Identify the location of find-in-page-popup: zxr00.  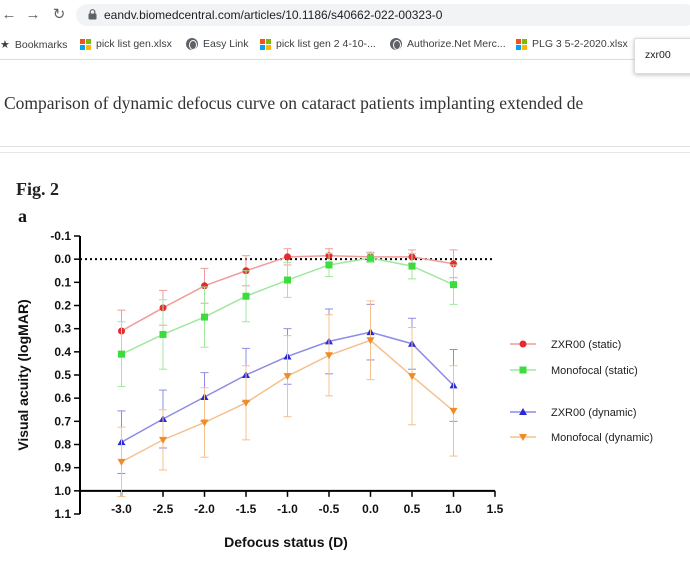
(662, 56).